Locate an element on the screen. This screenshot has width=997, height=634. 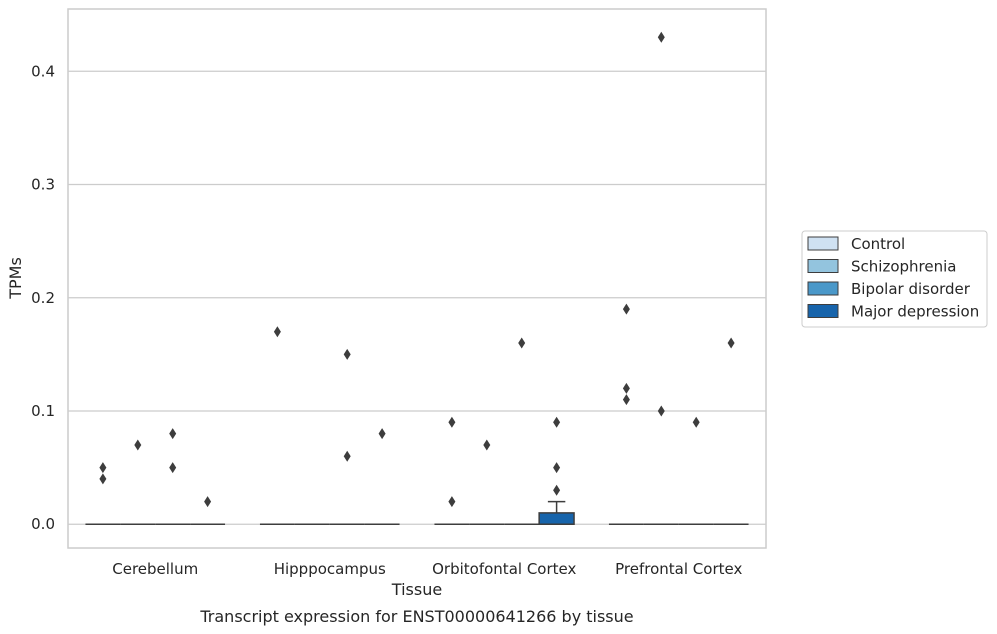
y-axis-ticks: 0.0 0.1 0.2 0.3 0.4 is located at coordinates (43, 297).